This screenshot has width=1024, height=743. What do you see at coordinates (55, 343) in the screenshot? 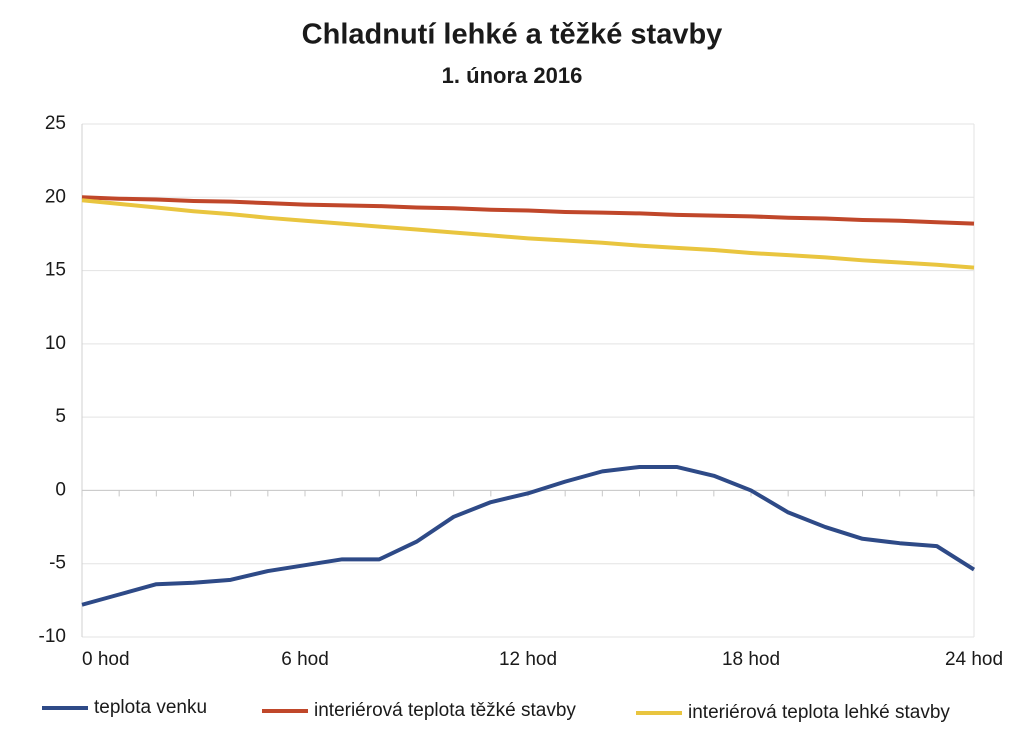
I see `y-tick-label: 10` at bounding box center [55, 343].